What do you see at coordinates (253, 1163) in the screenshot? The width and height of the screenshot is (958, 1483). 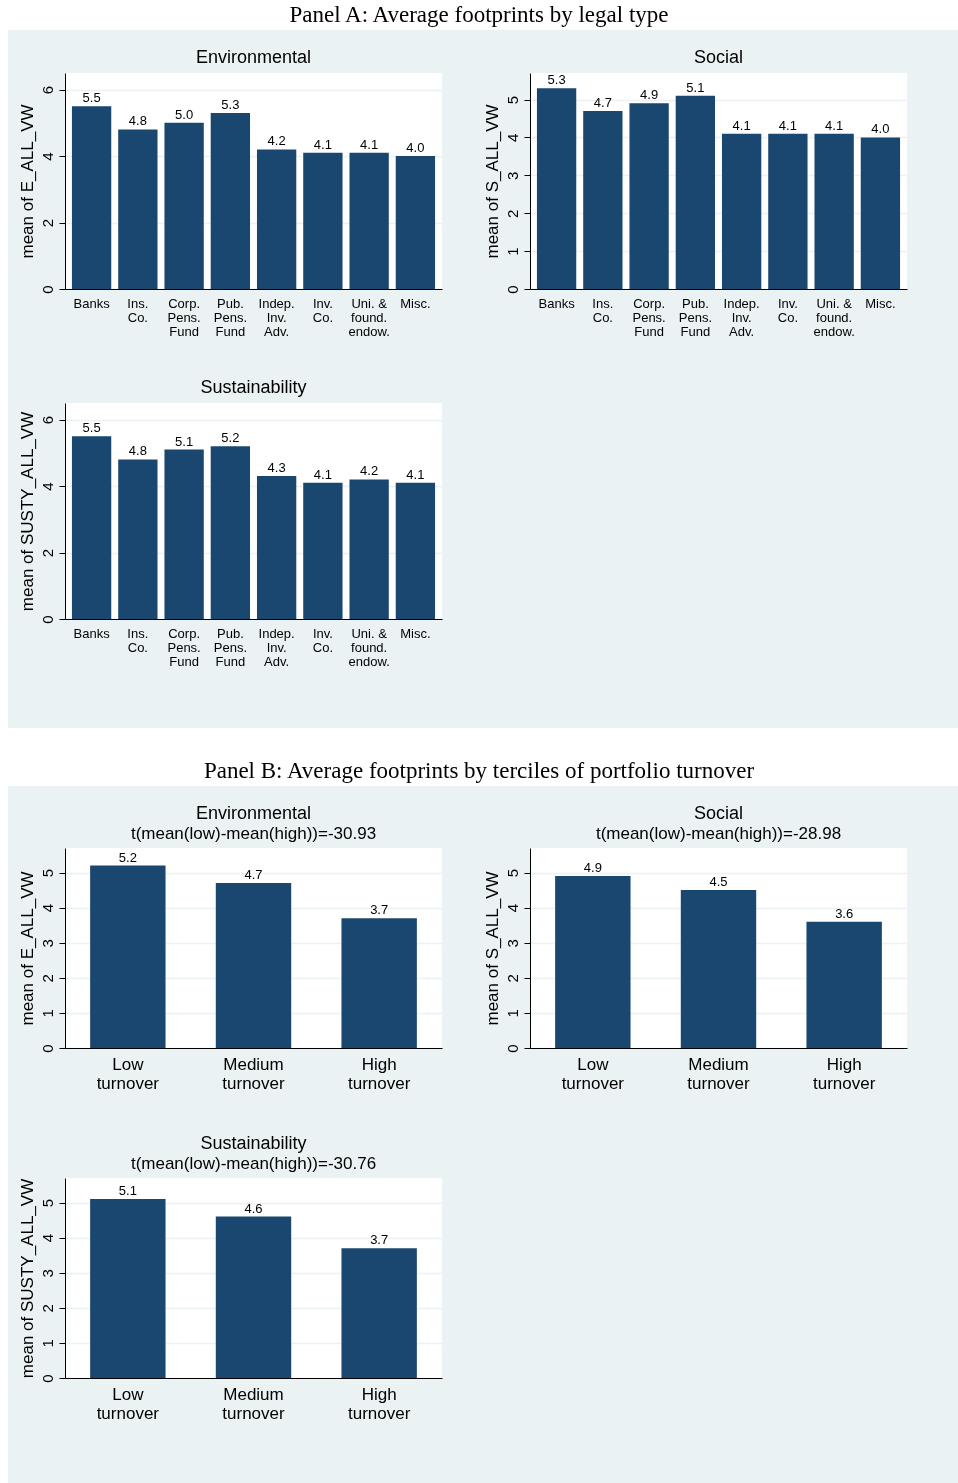 I see `chart-subtitle: t(mean(low)-mean(high))=-30.76` at bounding box center [253, 1163].